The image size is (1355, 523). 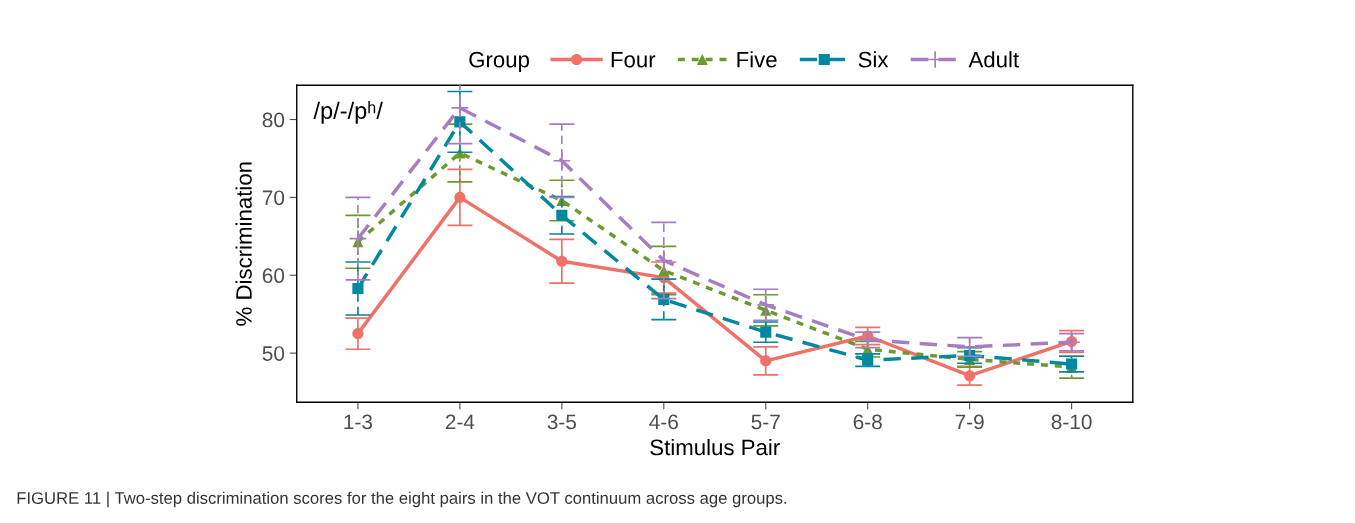 What do you see at coordinates (273, 120) in the screenshot?
I see `y-tick-label: 80` at bounding box center [273, 120].